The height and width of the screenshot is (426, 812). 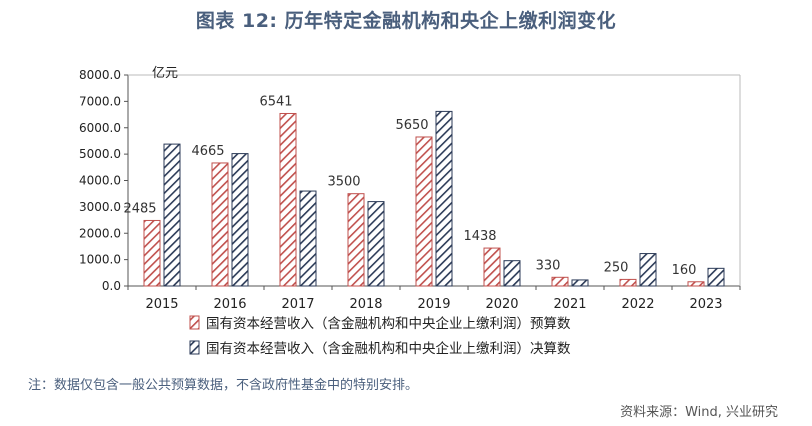 I want to click on data-label-budget: 3500, so click(x=343, y=182).